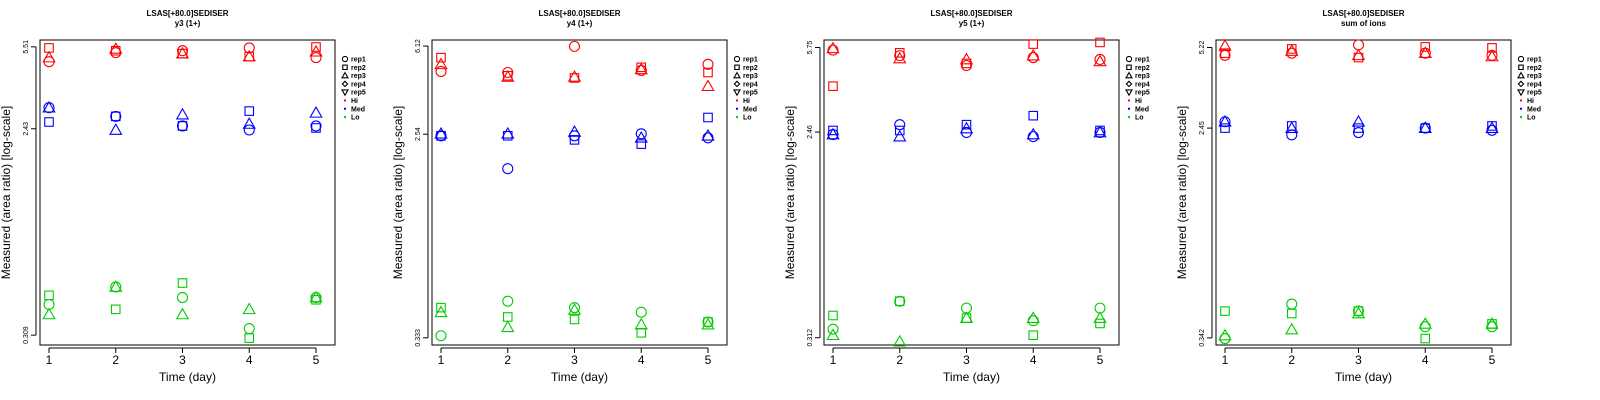  What do you see at coordinates (1225, 360) in the screenshot?
I see `x-tick-label: 1` at bounding box center [1225, 360].